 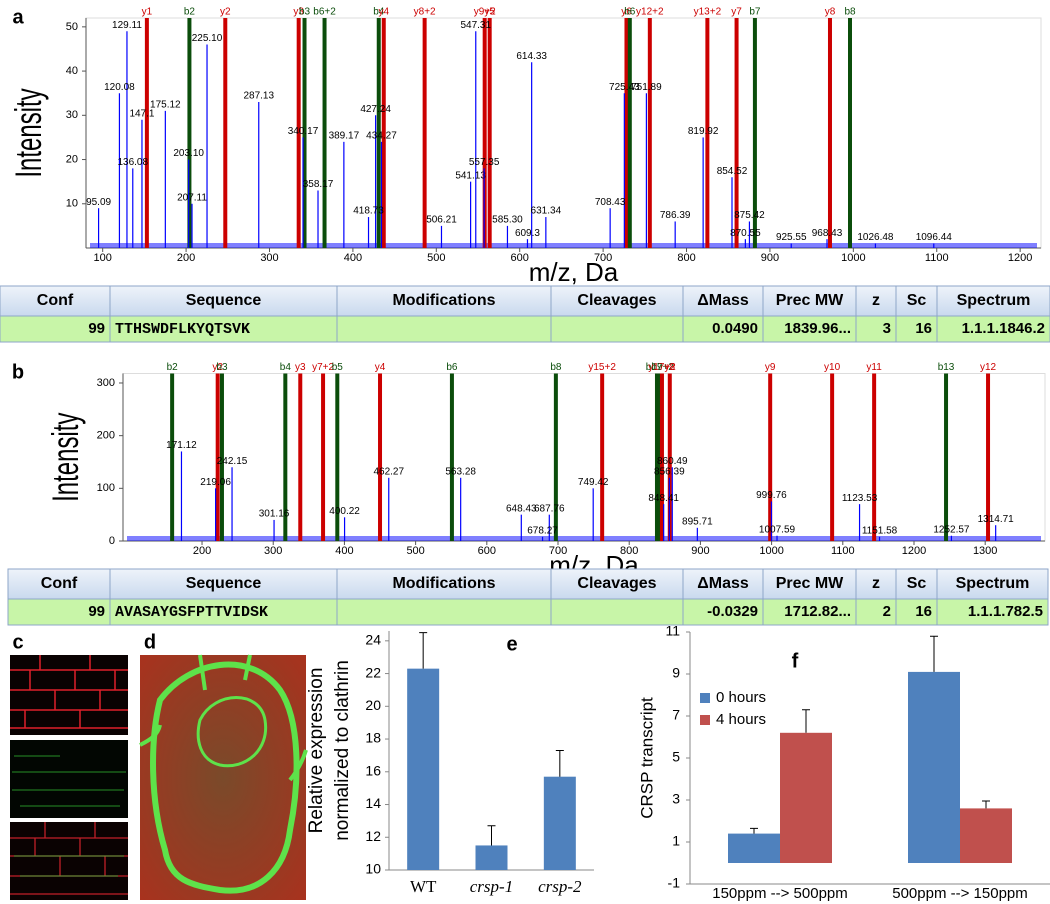 What do you see at coordinates (344, 511) in the screenshot?
I see `peak-label: 400.22` at bounding box center [344, 511].